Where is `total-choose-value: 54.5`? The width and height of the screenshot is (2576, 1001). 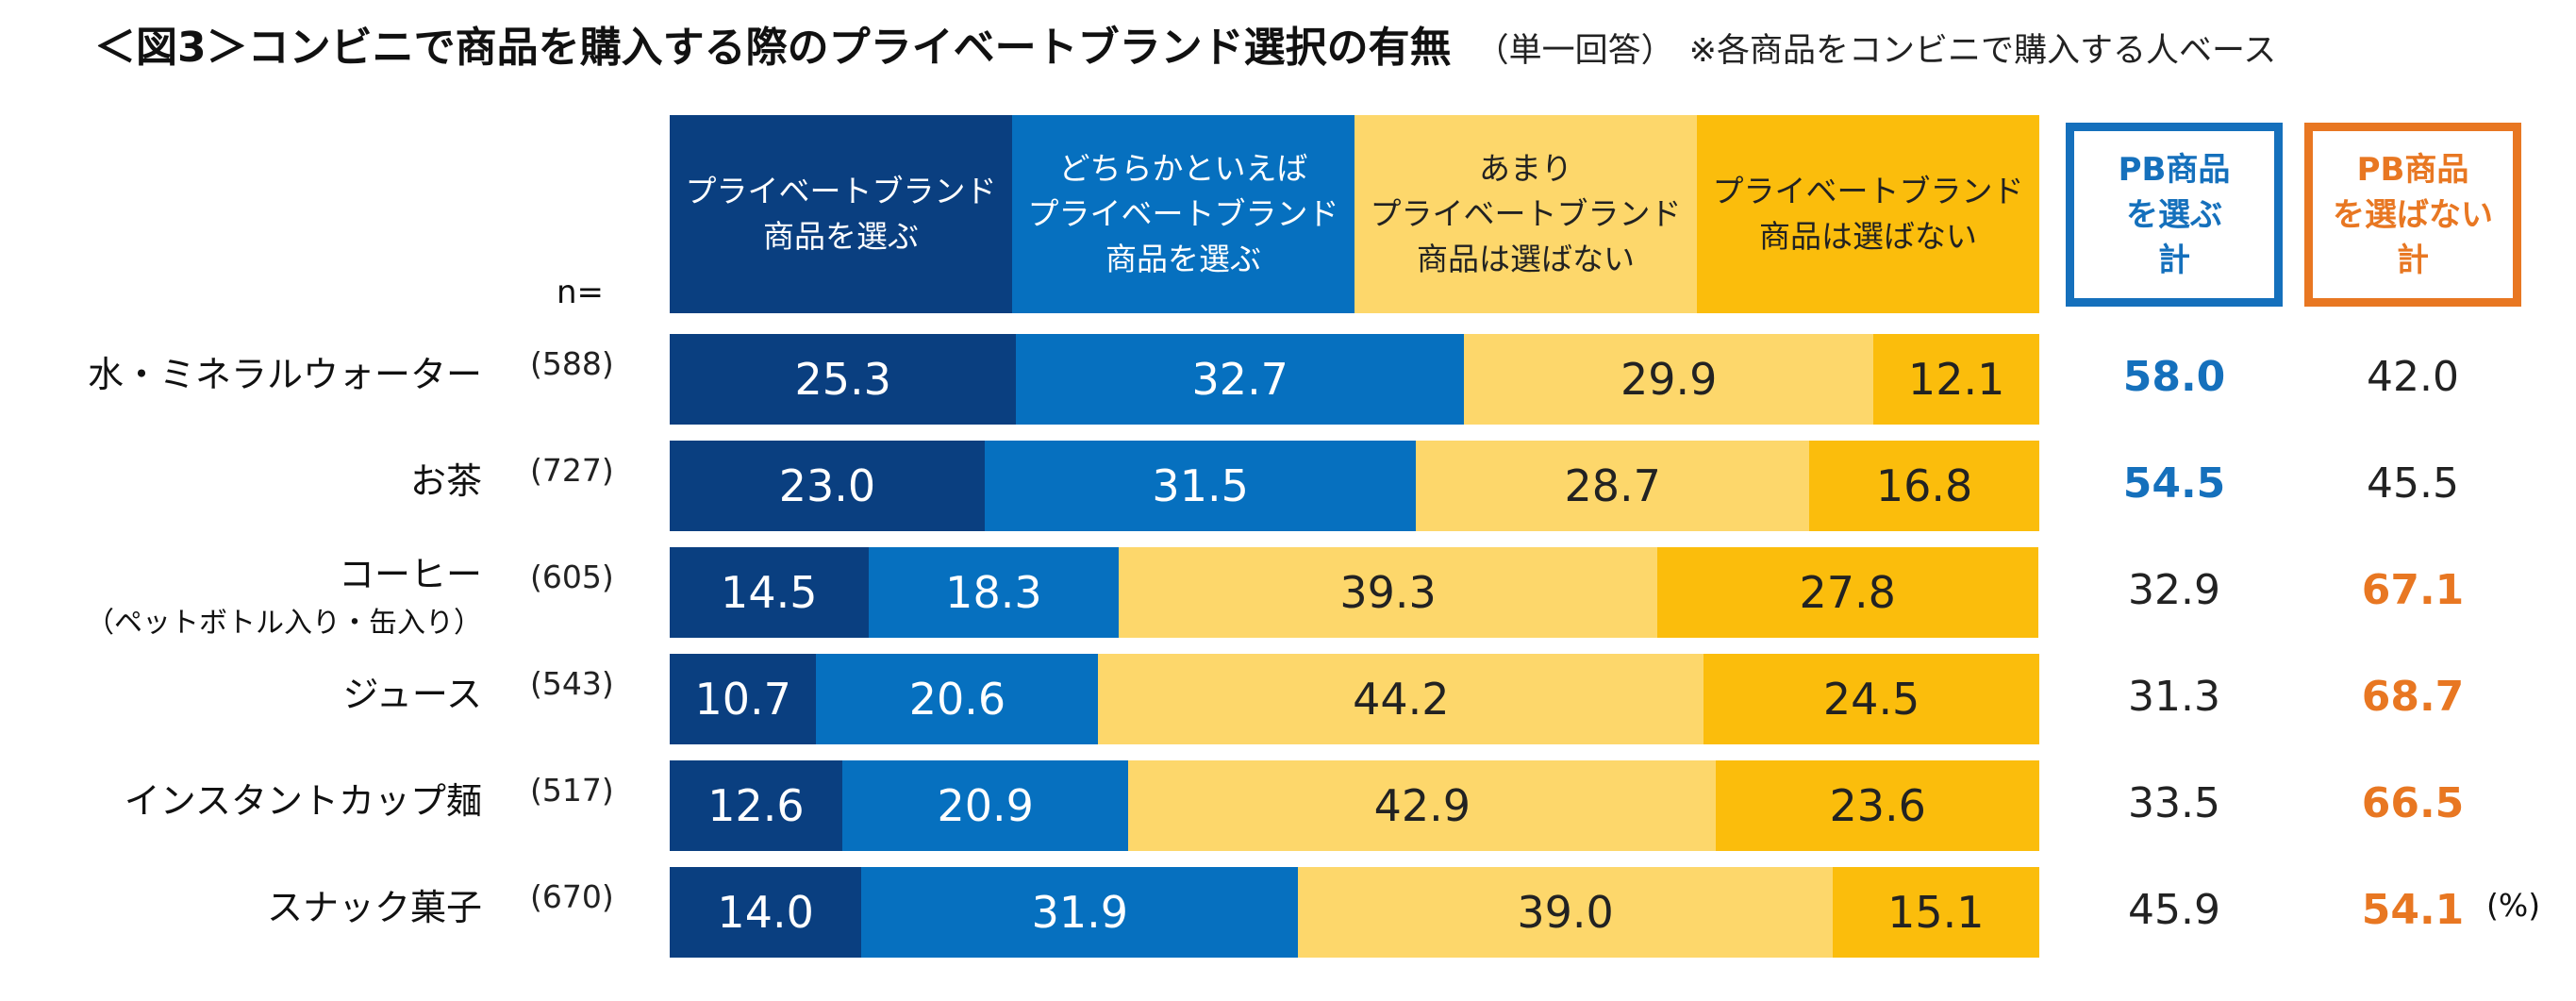
total-choose-value: 54.5 is located at coordinates (2174, 483).